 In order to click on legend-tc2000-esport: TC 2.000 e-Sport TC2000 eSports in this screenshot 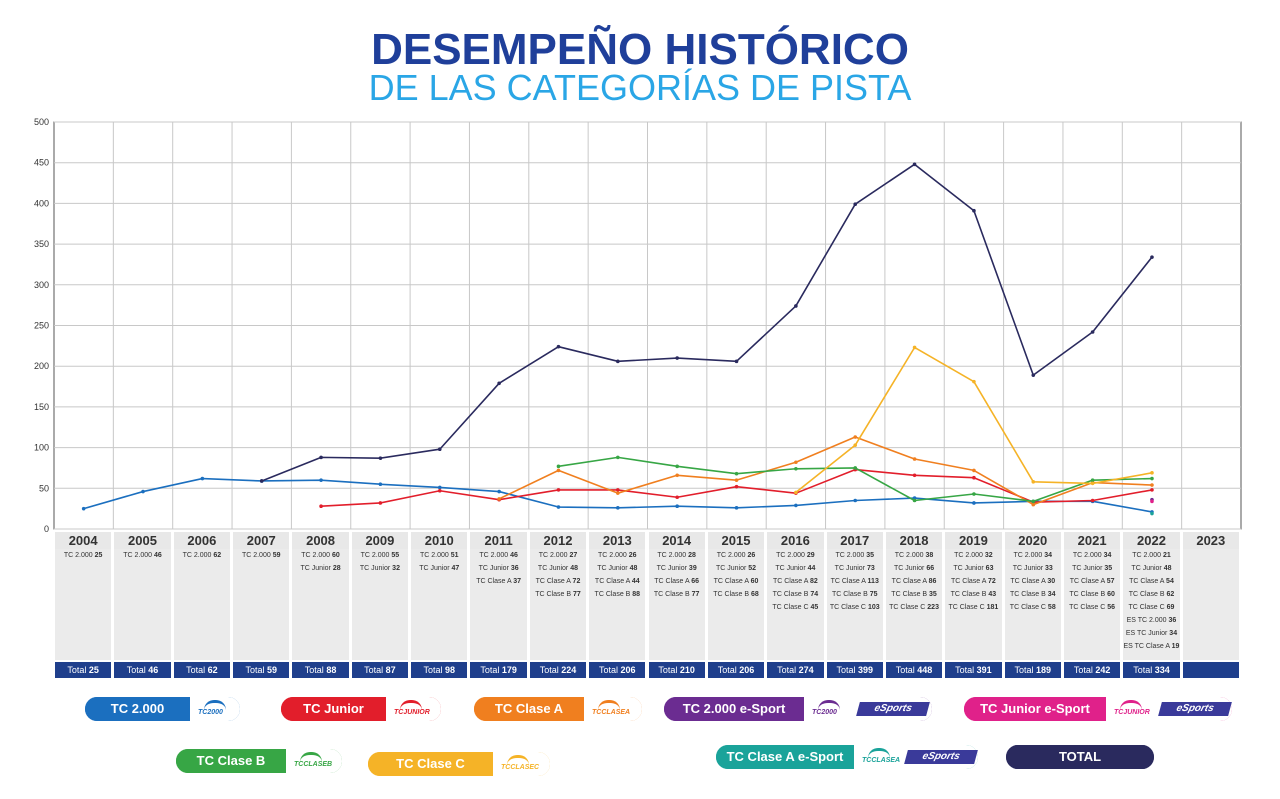, I will do `click(798, 709)`.